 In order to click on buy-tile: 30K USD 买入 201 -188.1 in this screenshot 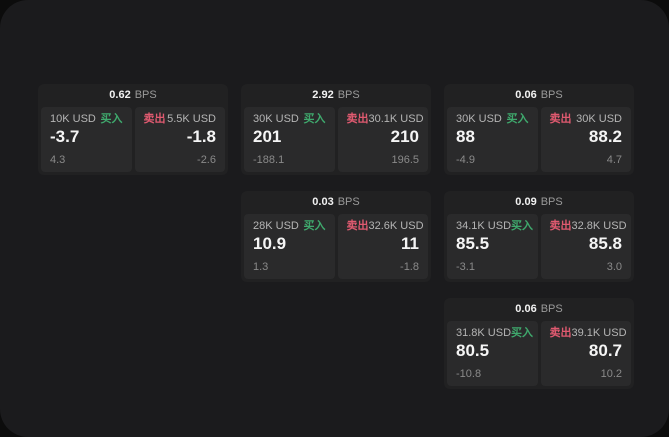, I will do `click(289, 139)`.